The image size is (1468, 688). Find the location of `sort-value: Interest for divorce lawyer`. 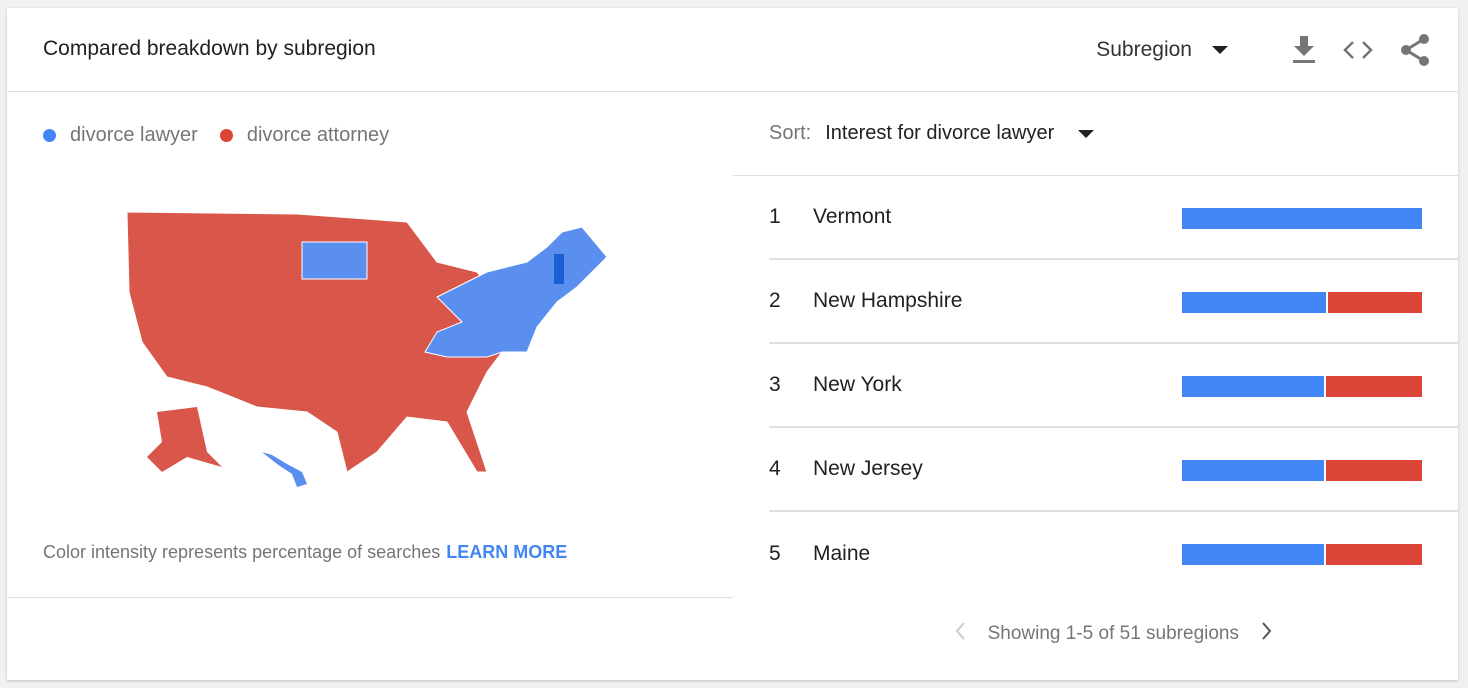

sort-value: Interest for divorce lawyer is located at coordinates (940, 133).